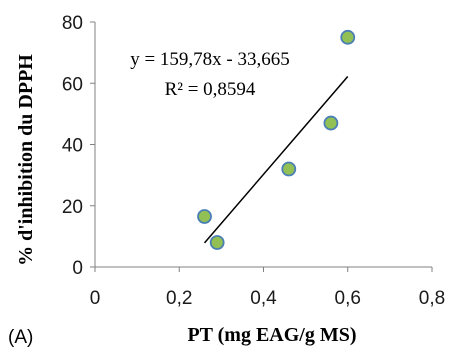 This screenshot has width=451, height=353. What do you see at coordinates (72, 23) in the screenshot?
I see `y-tick-label: 80` at bounding box center [72, 23].